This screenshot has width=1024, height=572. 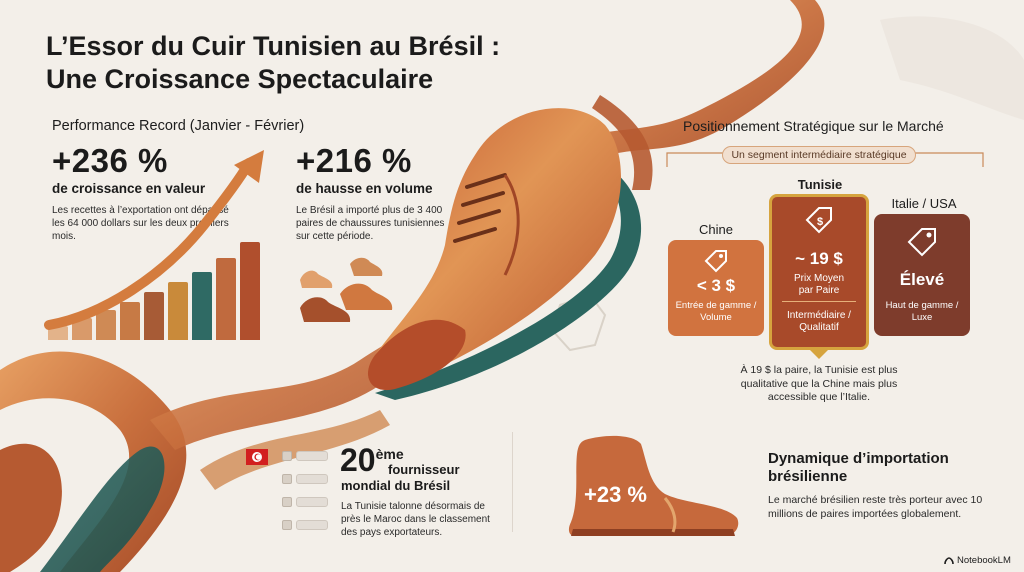 I want to click on volume-growth-number: +216 %, so click(x=354, y=160).